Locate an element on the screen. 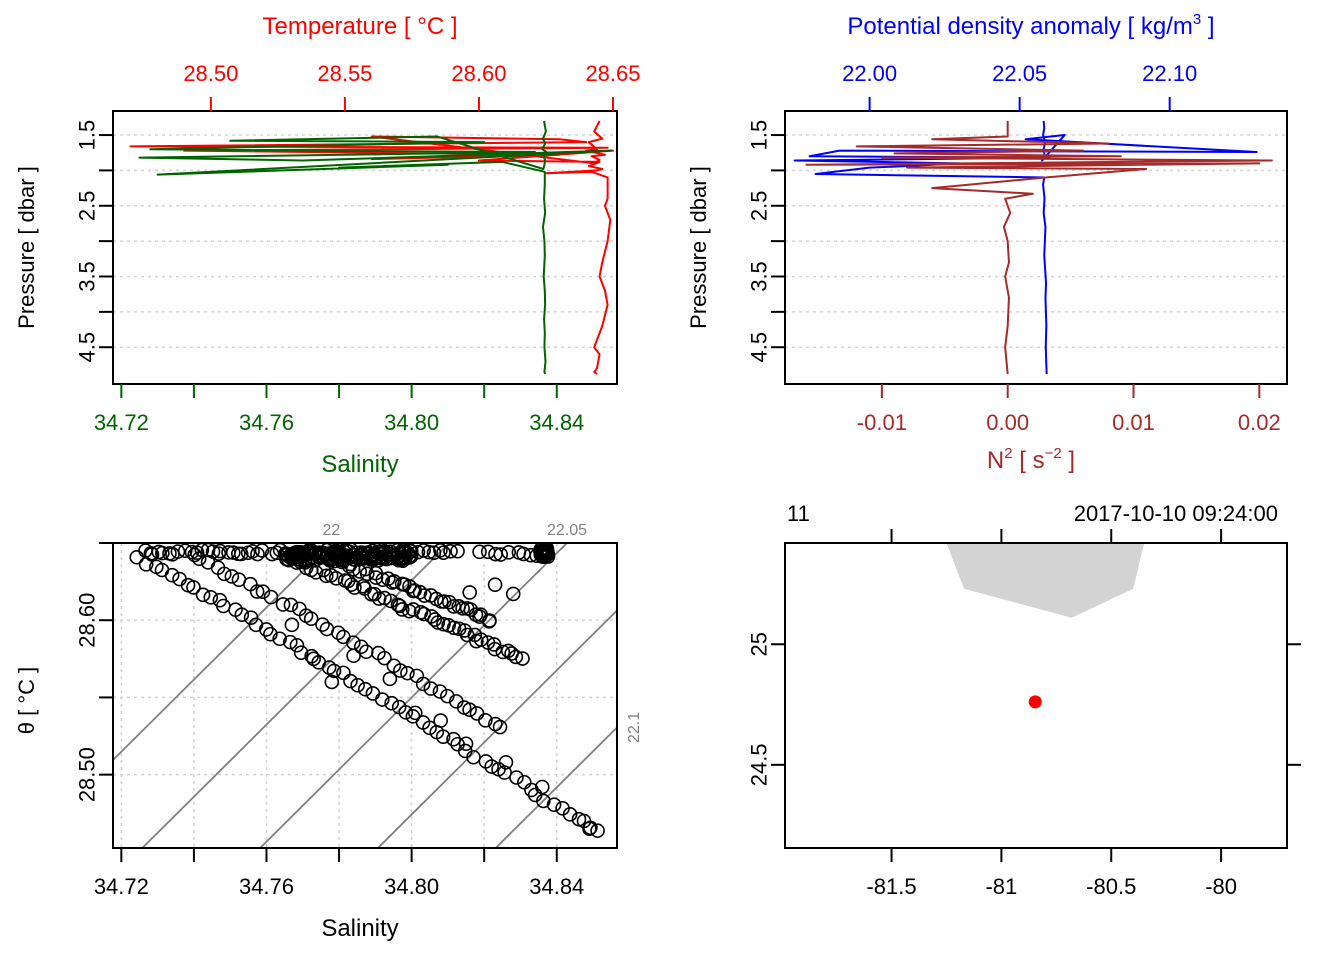 Image resolution: width=1344 pixels, height=960 pixels. temperature-axis-tick-label: 28.65 is located at coordinates (612, 73).